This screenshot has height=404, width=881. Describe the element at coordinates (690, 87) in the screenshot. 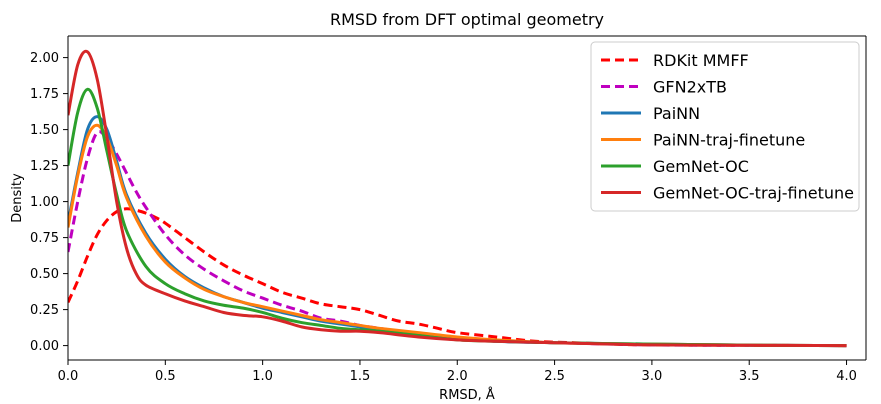

I see `legend-label-2: GFN2xTB` at that location.